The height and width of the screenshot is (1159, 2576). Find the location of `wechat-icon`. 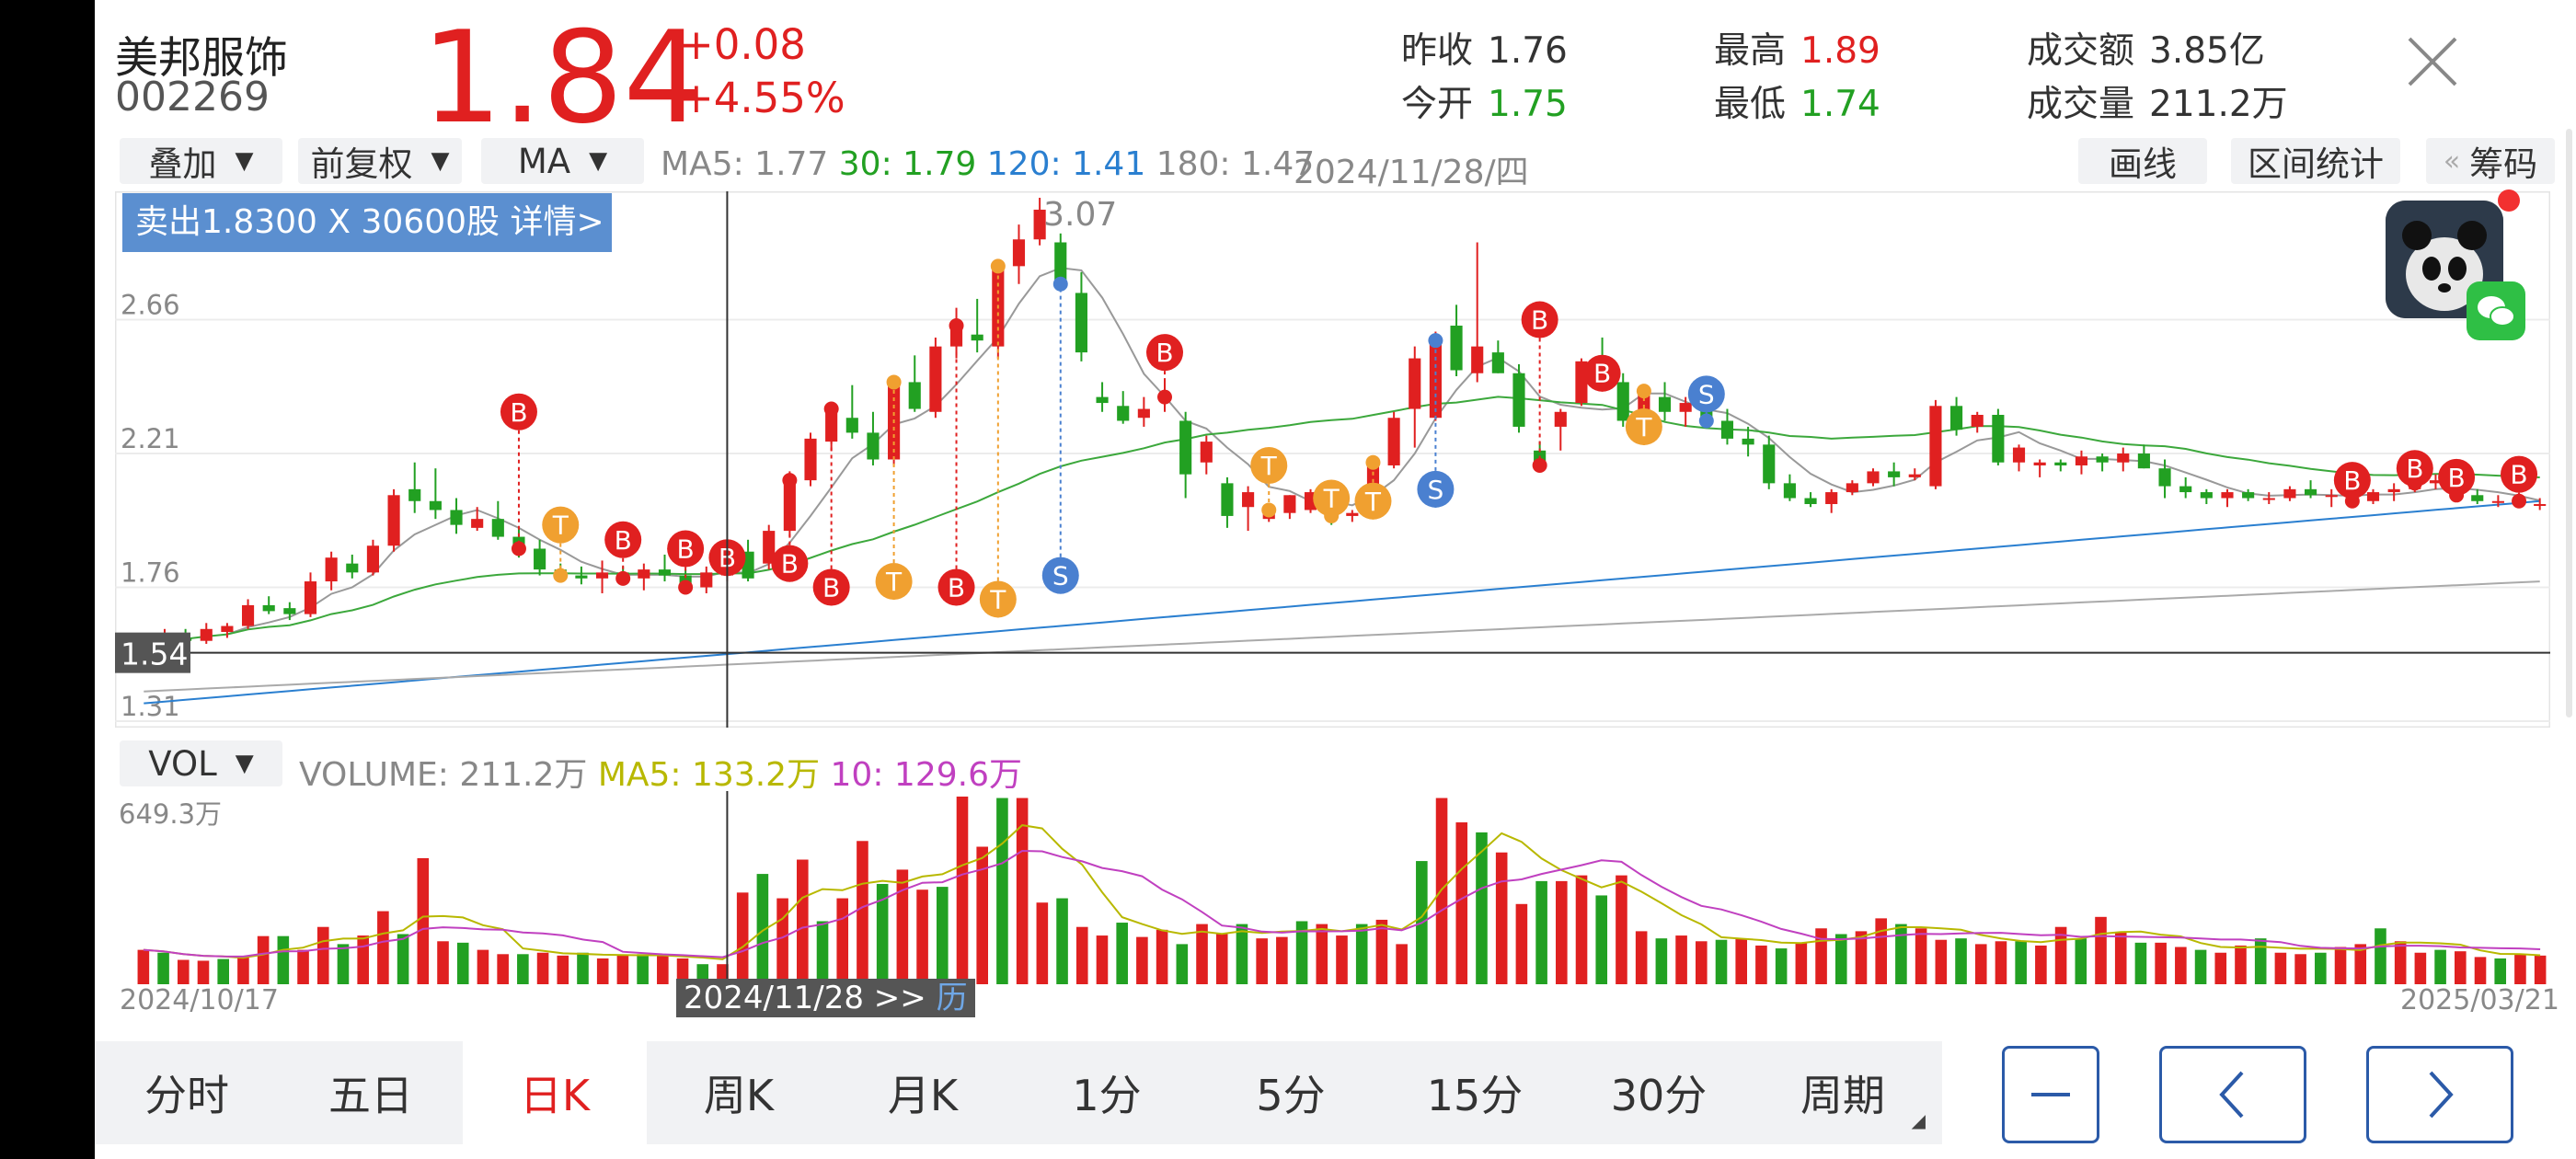

wechat-icon is located at coordinates (2496, 310).